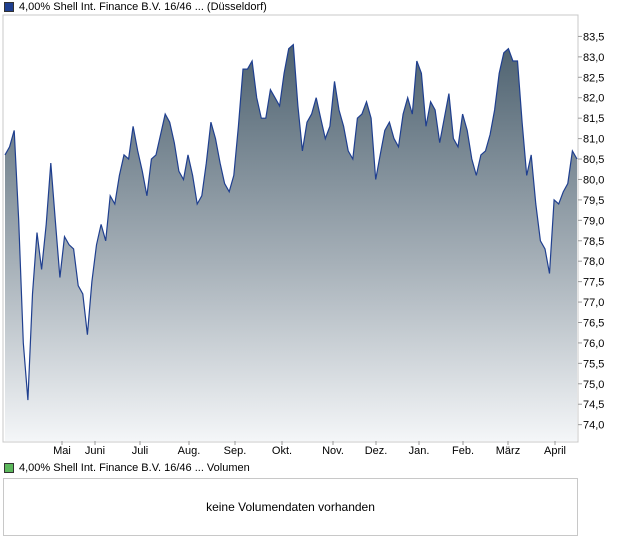  I want to click on y-tick-label: 82,0, so click(593, 99).